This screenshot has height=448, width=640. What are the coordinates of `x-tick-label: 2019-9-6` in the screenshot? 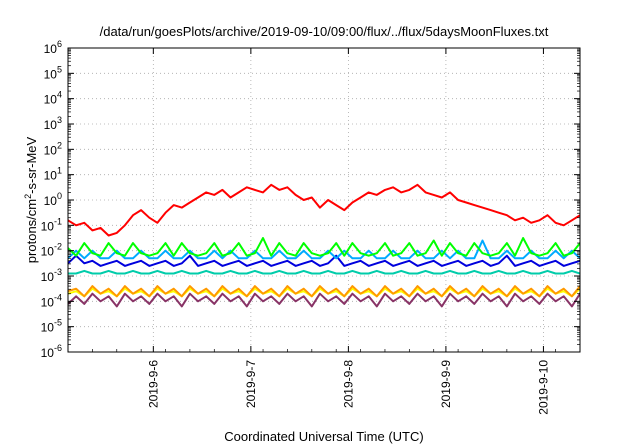 It's located at (153, 384).